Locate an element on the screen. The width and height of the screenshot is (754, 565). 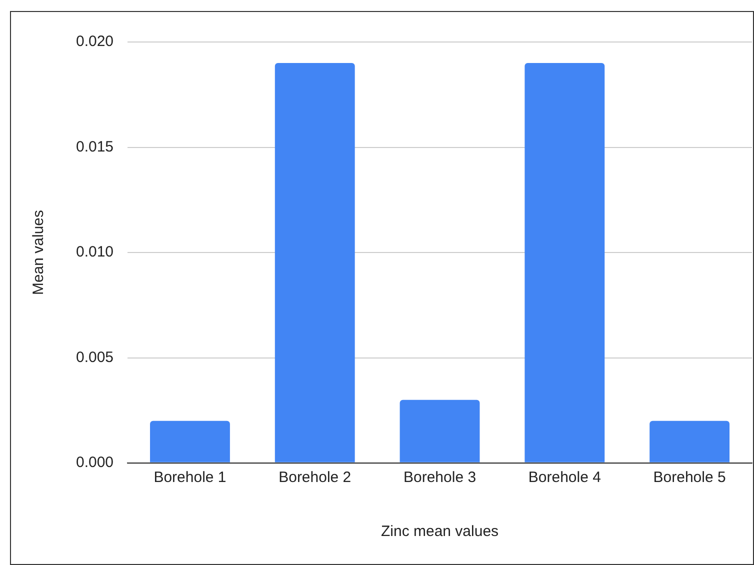
y-tick-label: 0.020 is located at coordinates (95, 41).